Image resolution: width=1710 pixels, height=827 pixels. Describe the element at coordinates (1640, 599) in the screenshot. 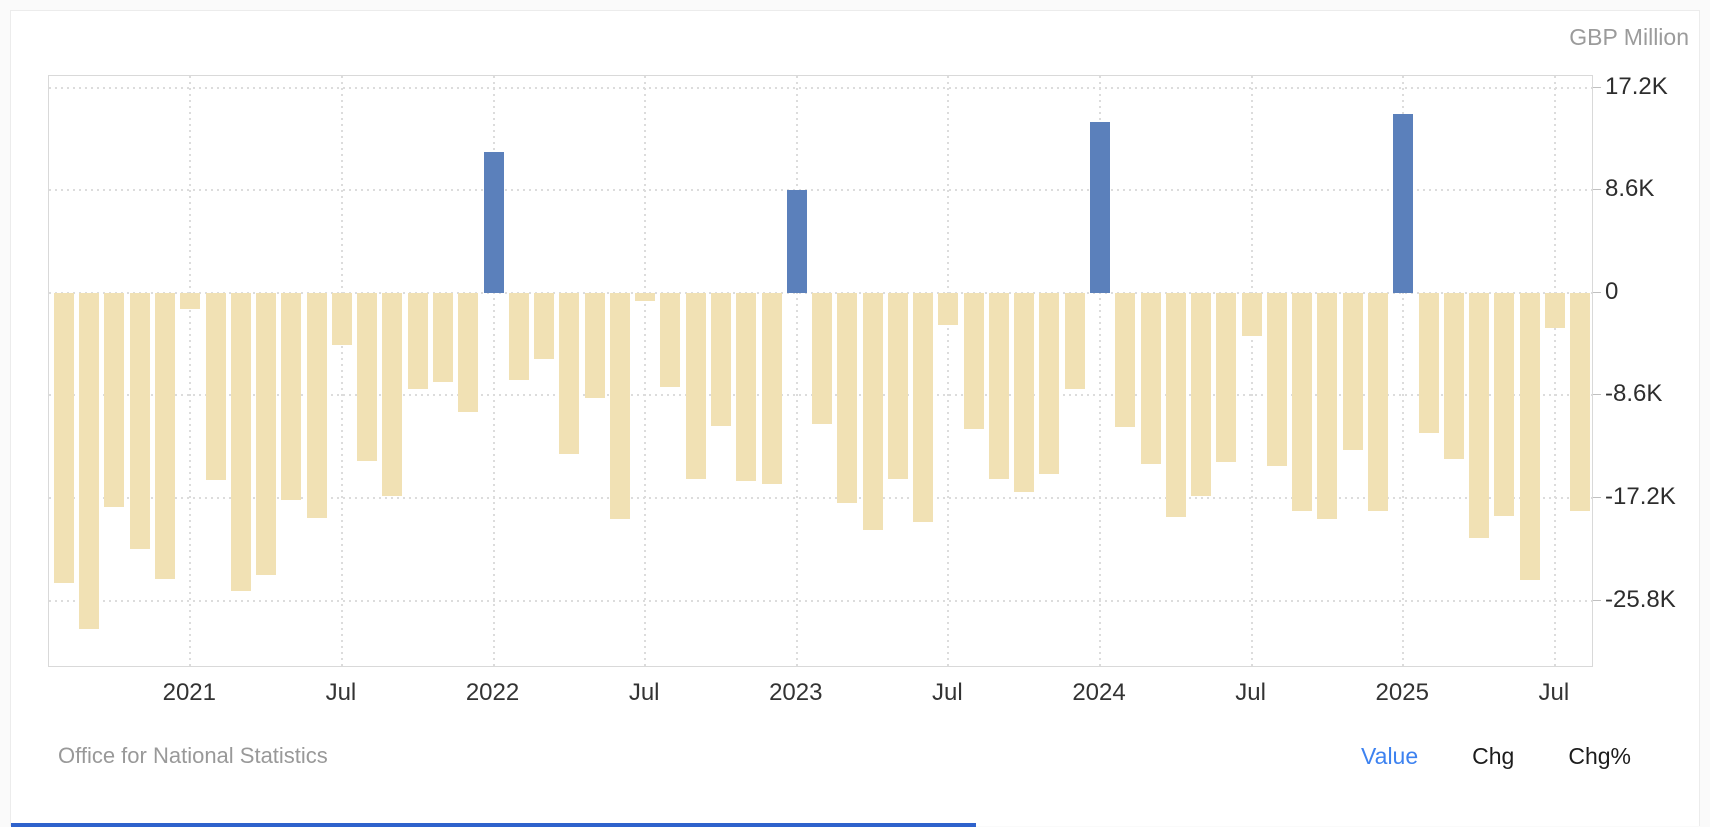

I see `y-axis-label: -25.8K` at that location.